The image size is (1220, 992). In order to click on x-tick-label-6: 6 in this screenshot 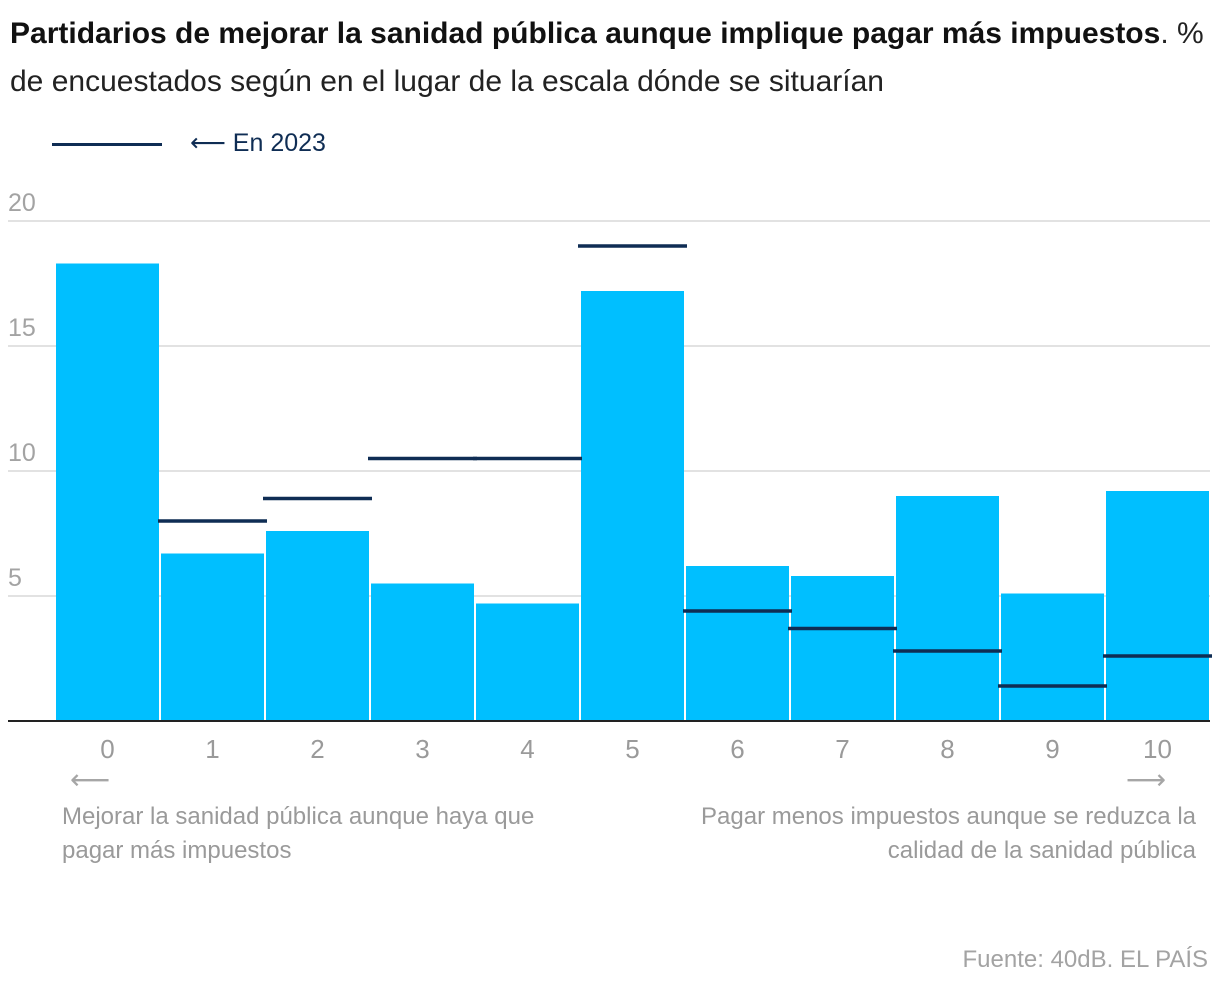, I will do `click(737, 749)`.